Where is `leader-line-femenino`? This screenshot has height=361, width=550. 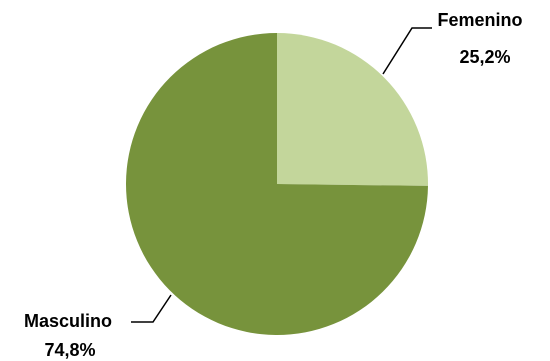 leader-line-femenino is located at coordinates (407, 51).